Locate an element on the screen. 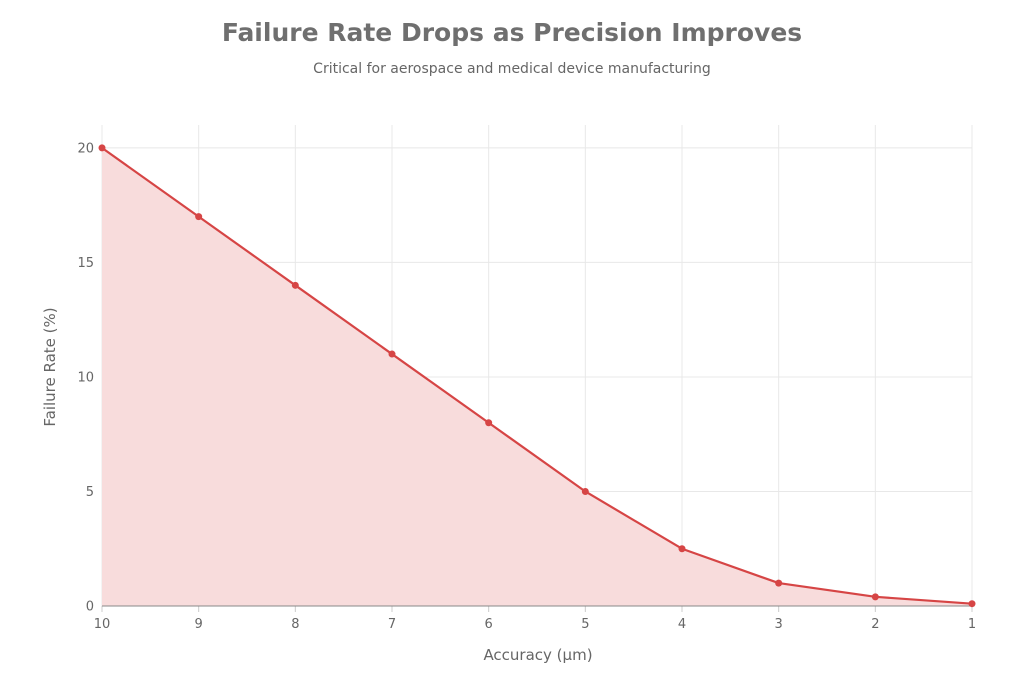 Image resolution: width=1024 pixels, height=683 pixels. x-tick-label: 8 is located at coordinates (295, 624).